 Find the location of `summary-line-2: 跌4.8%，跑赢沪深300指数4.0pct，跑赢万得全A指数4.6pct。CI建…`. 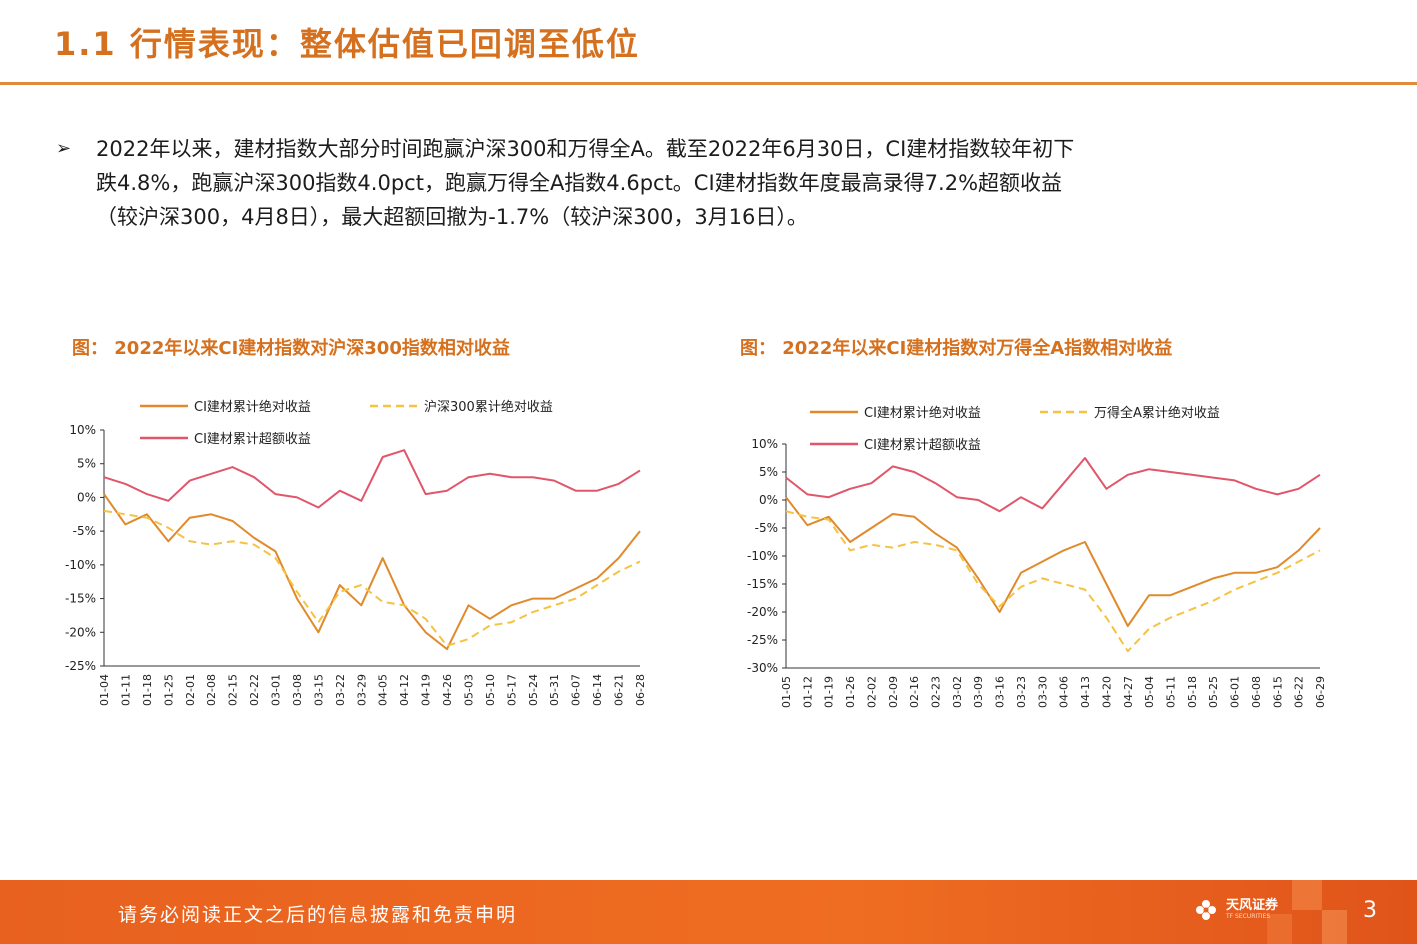

summary-line-2: 跌4.8%，跑赢沪深300指数4.0pct，跑赢万得全A指数4.6pct。CI建… is located at coordinates (579, 183).